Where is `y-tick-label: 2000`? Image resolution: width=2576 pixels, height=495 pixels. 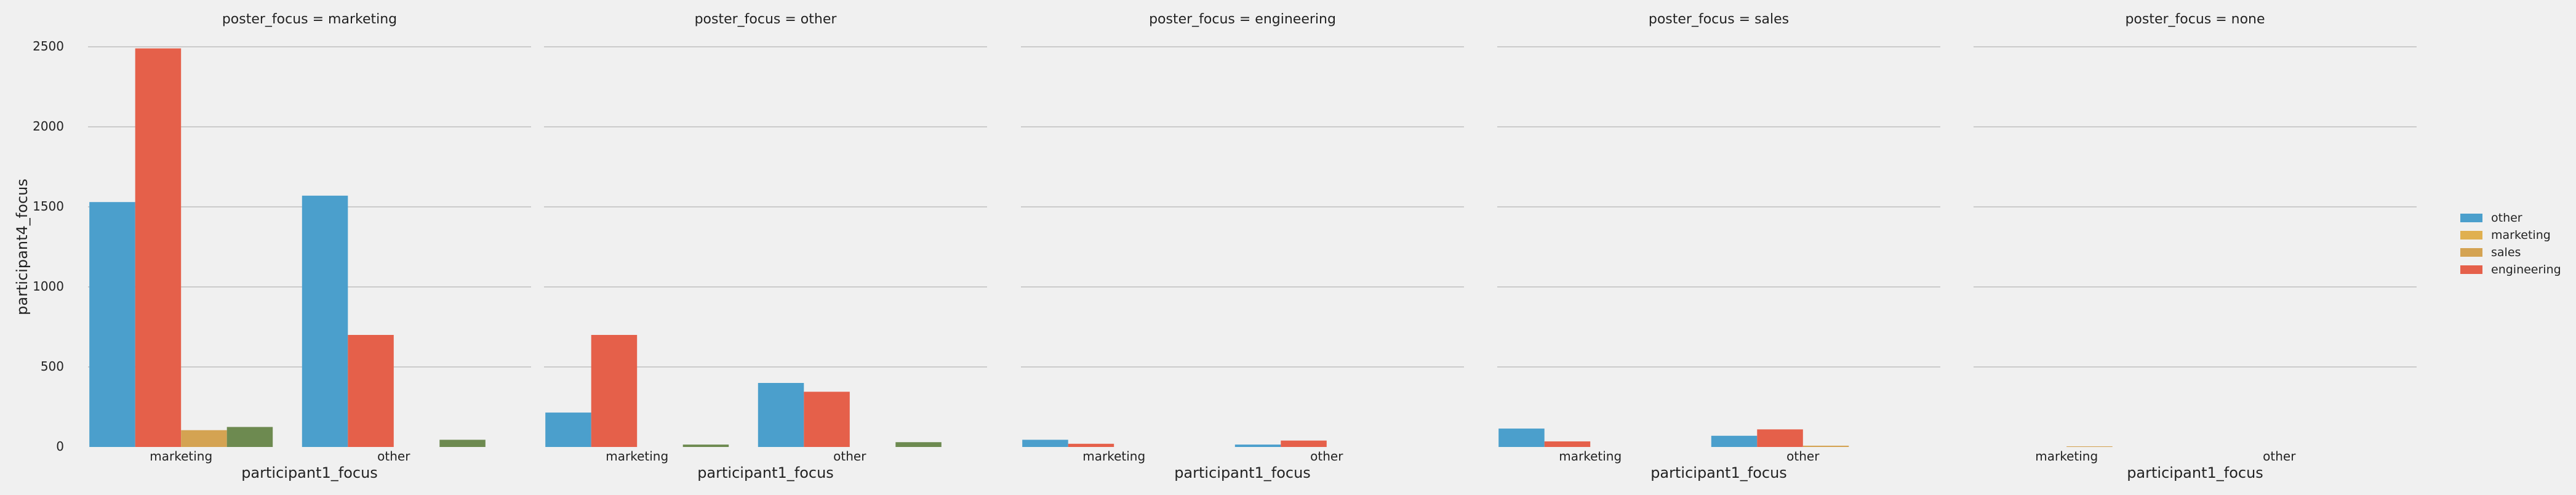
y-tick-label: 2000 is located at coordinates (48, 126).